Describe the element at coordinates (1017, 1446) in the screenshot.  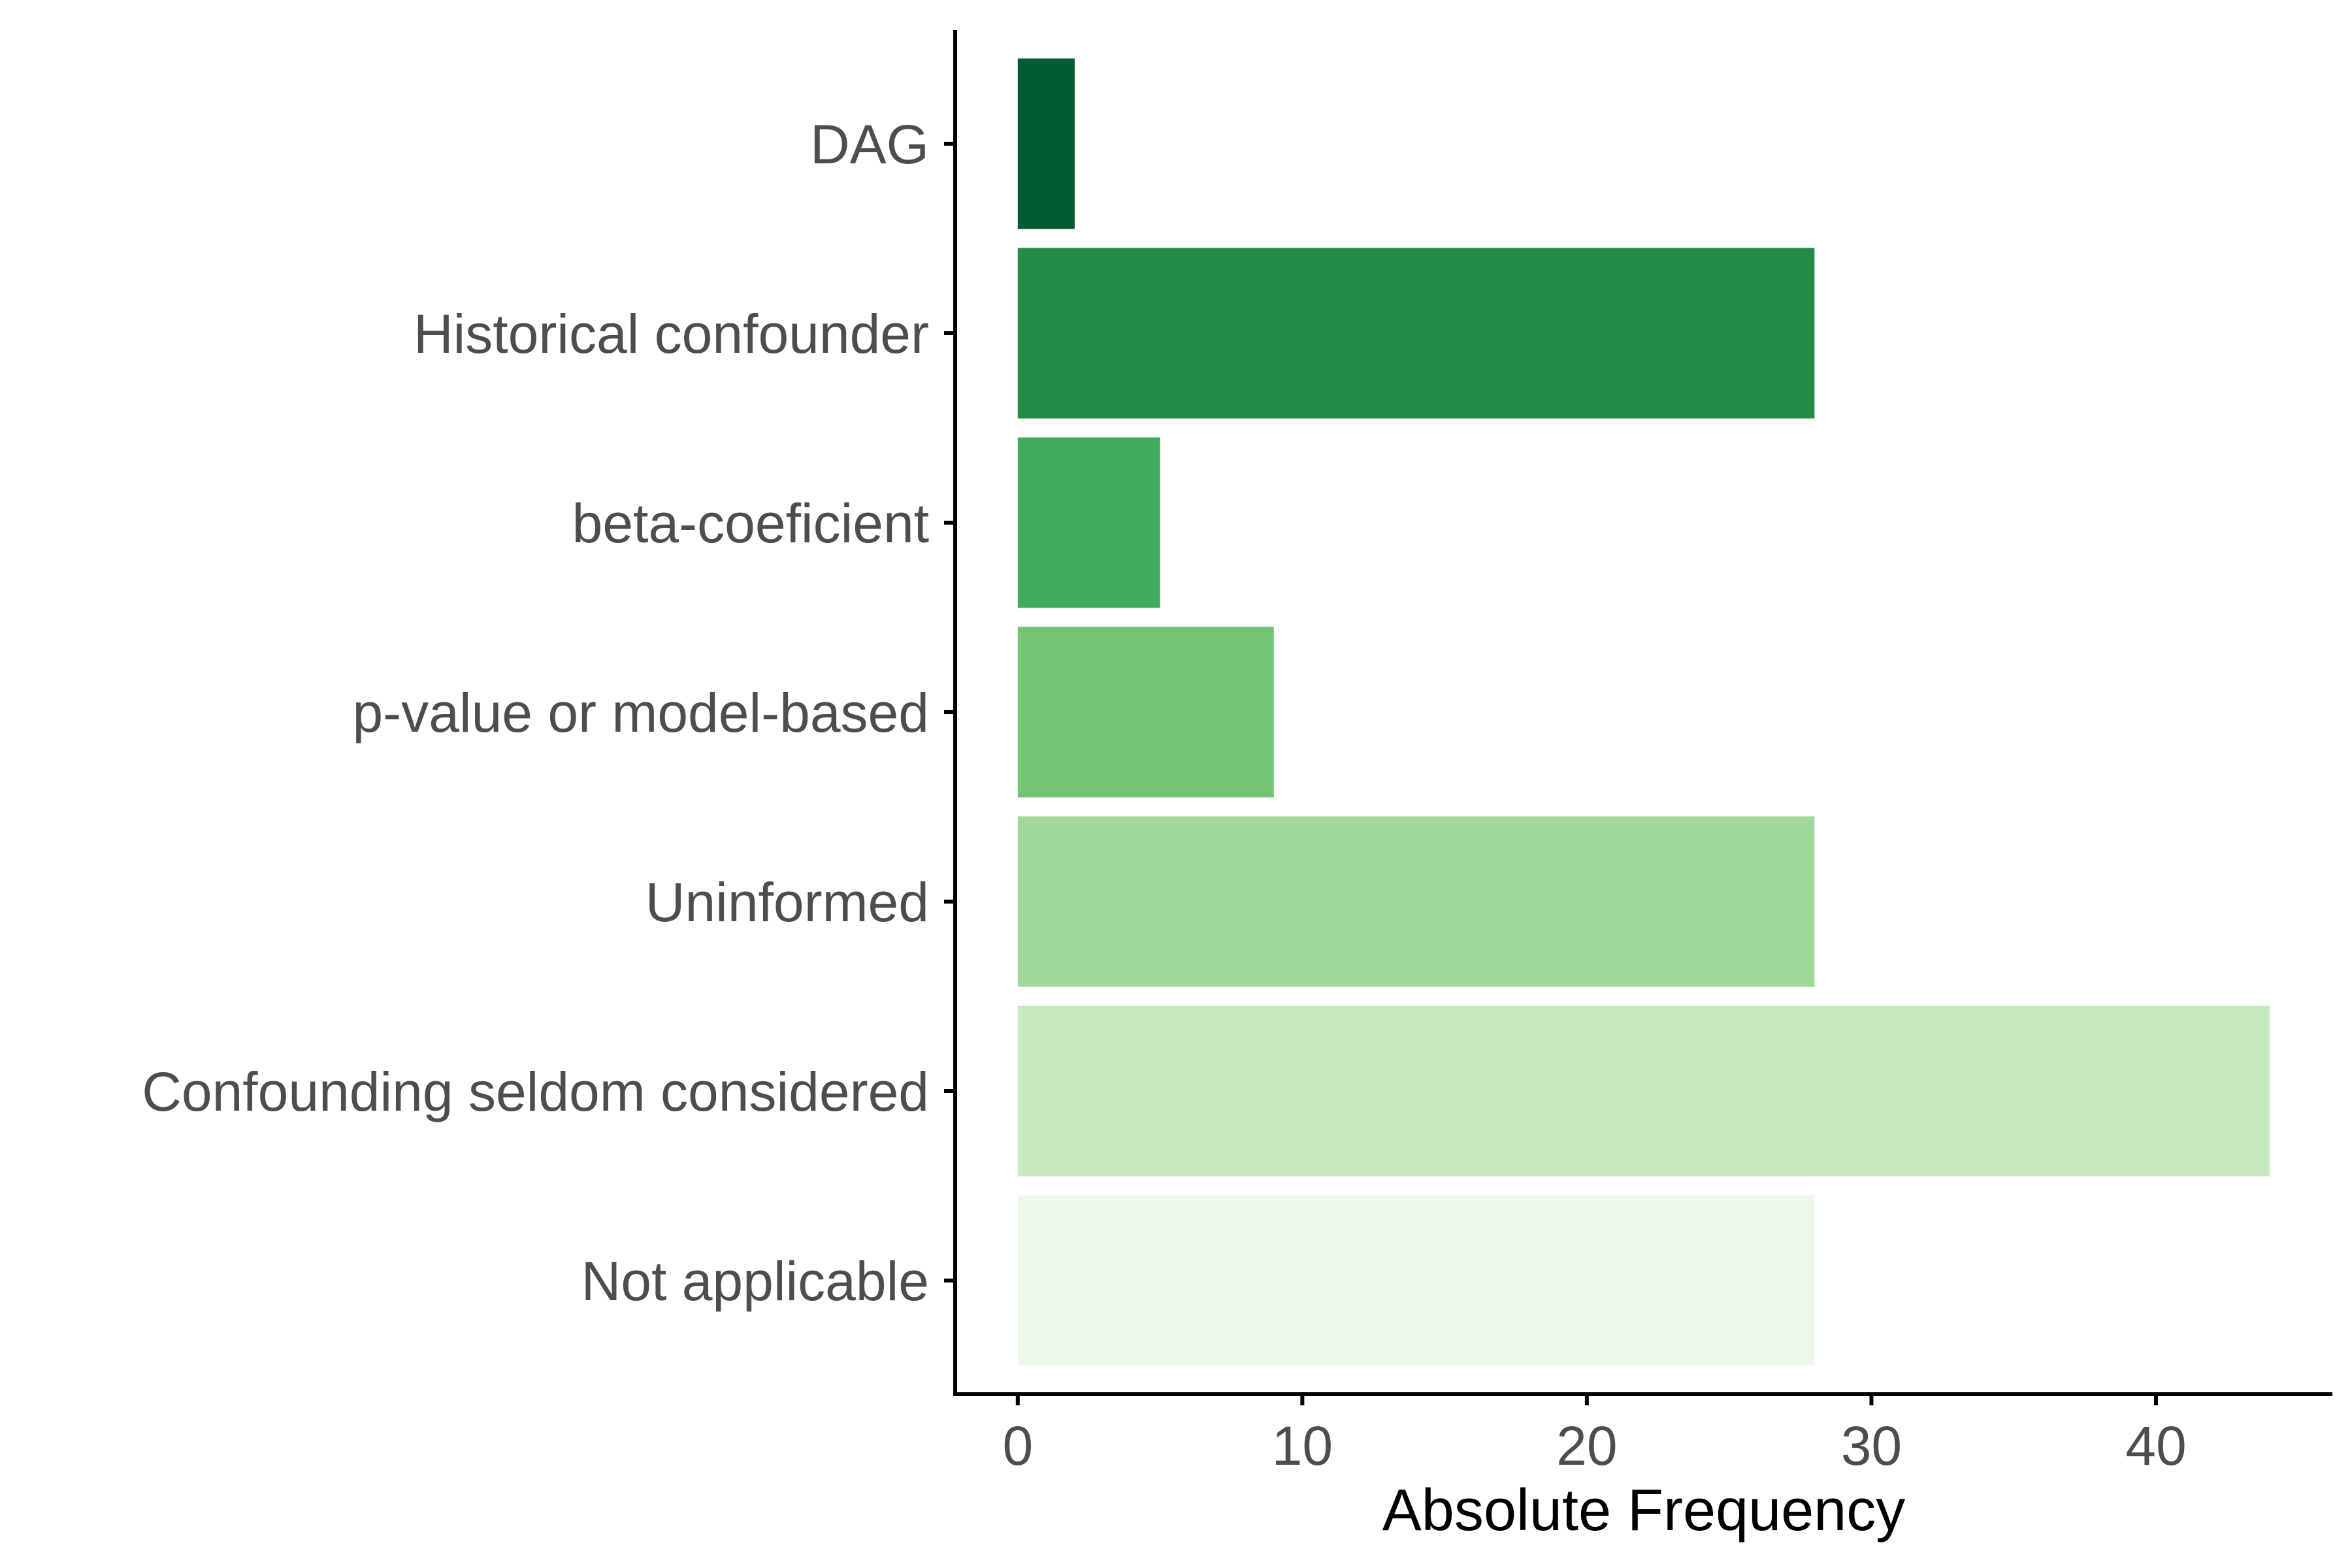
I see `x-tick-label: 0` at that location.